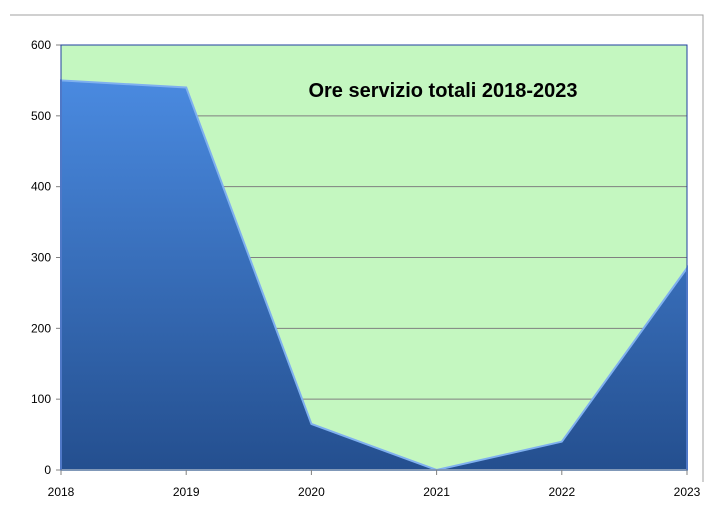 The image size is (713, 510). What do you see at coordinates (41, 399) in the screenshot?
I see `y-tick-label: 100` at bounding box center [41, 399].